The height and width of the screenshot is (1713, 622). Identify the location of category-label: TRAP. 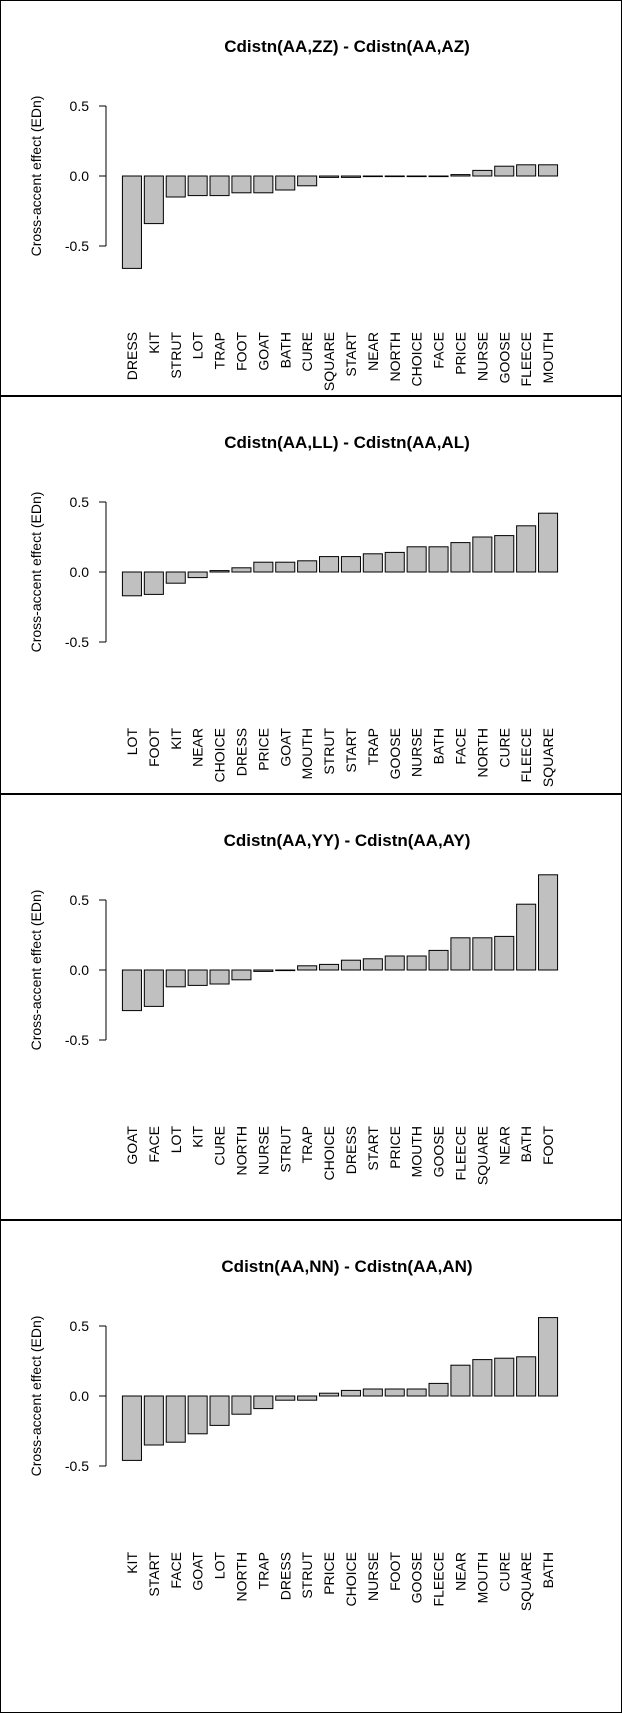
(263, 1570).